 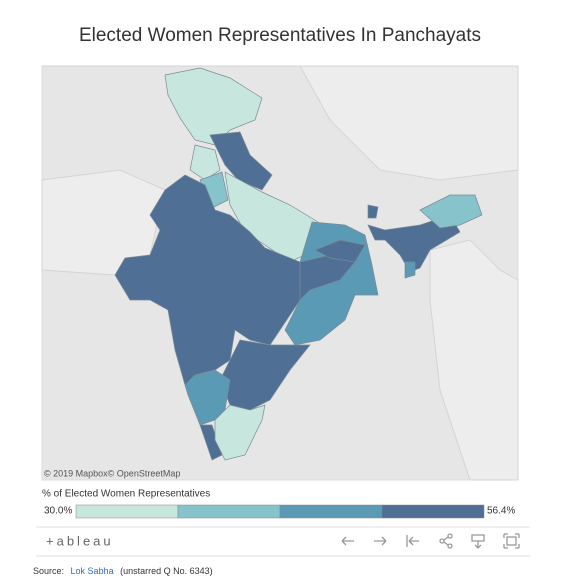 I want to click on toolbar: +ableau, so click(x=283, y=541).